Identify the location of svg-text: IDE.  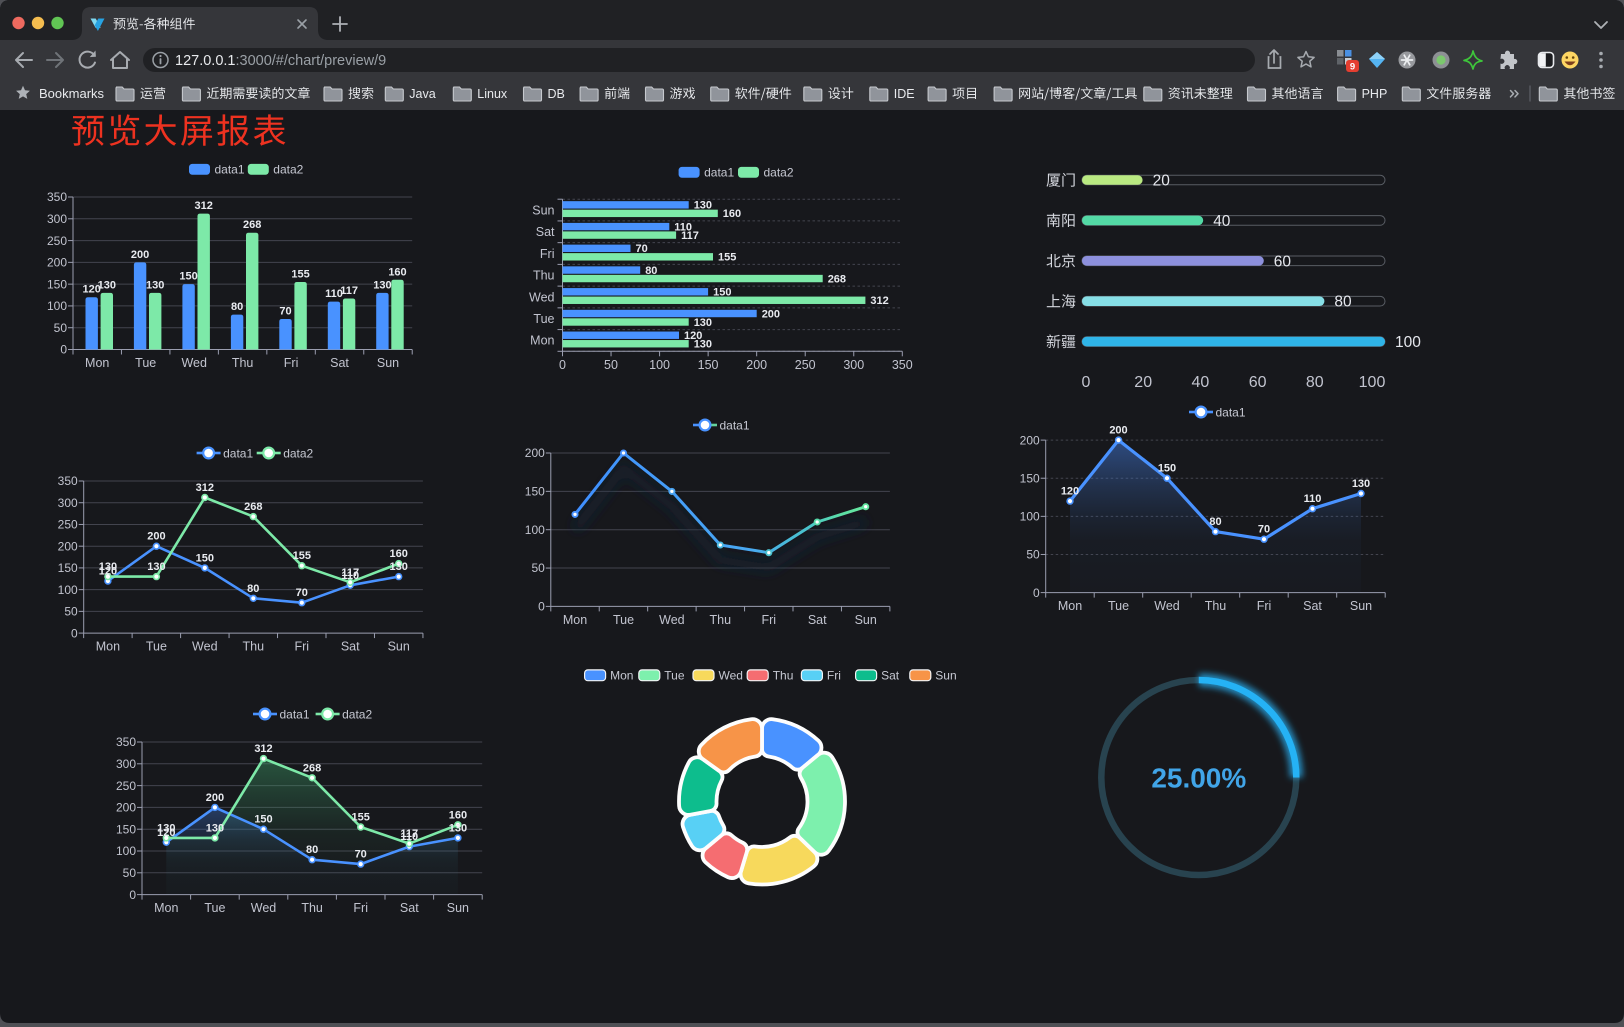
(904, 94).